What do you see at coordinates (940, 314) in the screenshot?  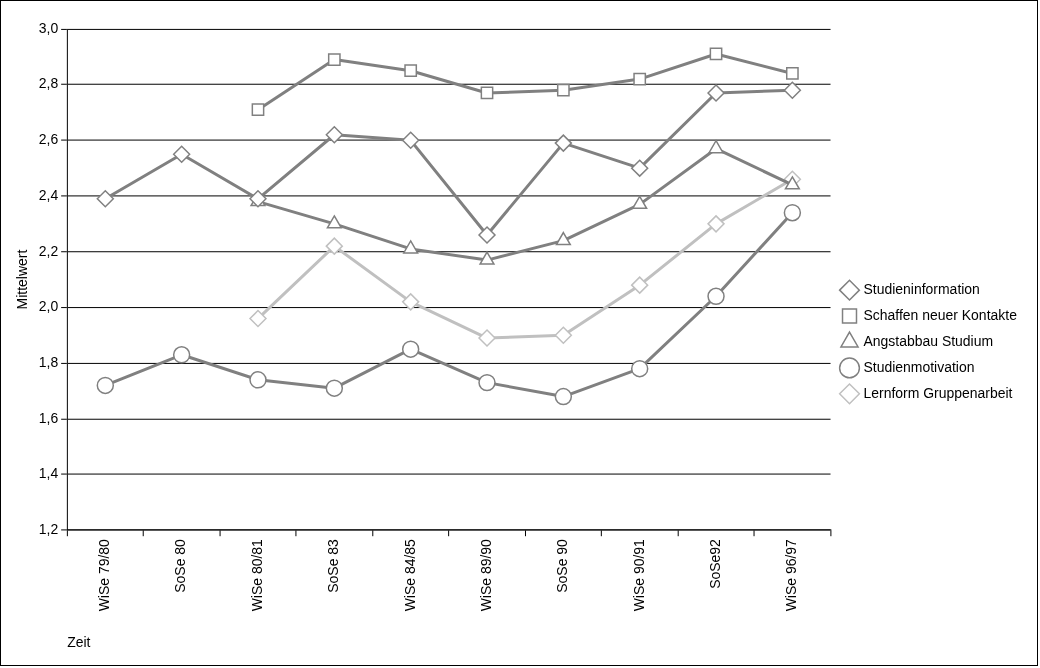 I see `legend-label: Schaffen neuer Kontakte` at bounding box center [940, 314].